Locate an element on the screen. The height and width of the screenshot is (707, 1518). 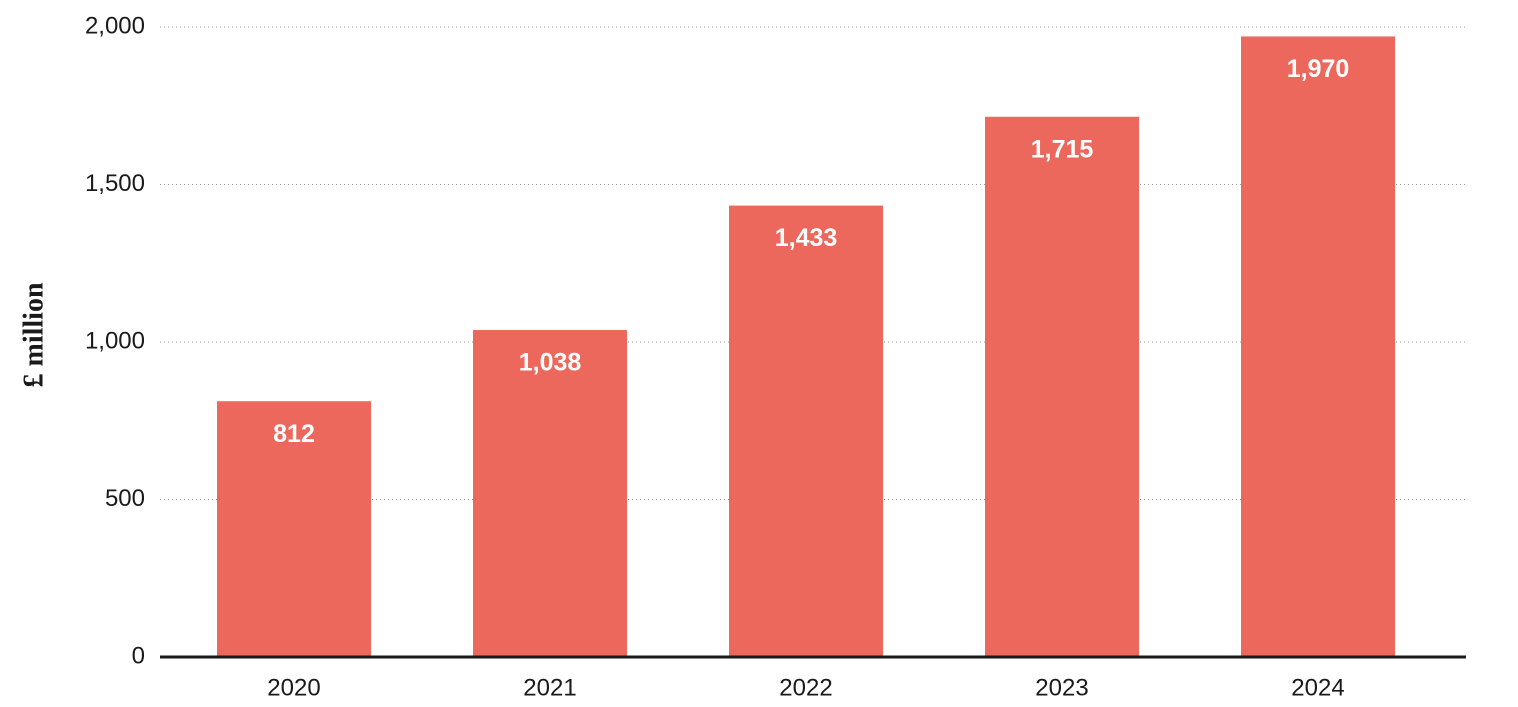
value-label: 1,970 is located at coordinates (1318, 69).